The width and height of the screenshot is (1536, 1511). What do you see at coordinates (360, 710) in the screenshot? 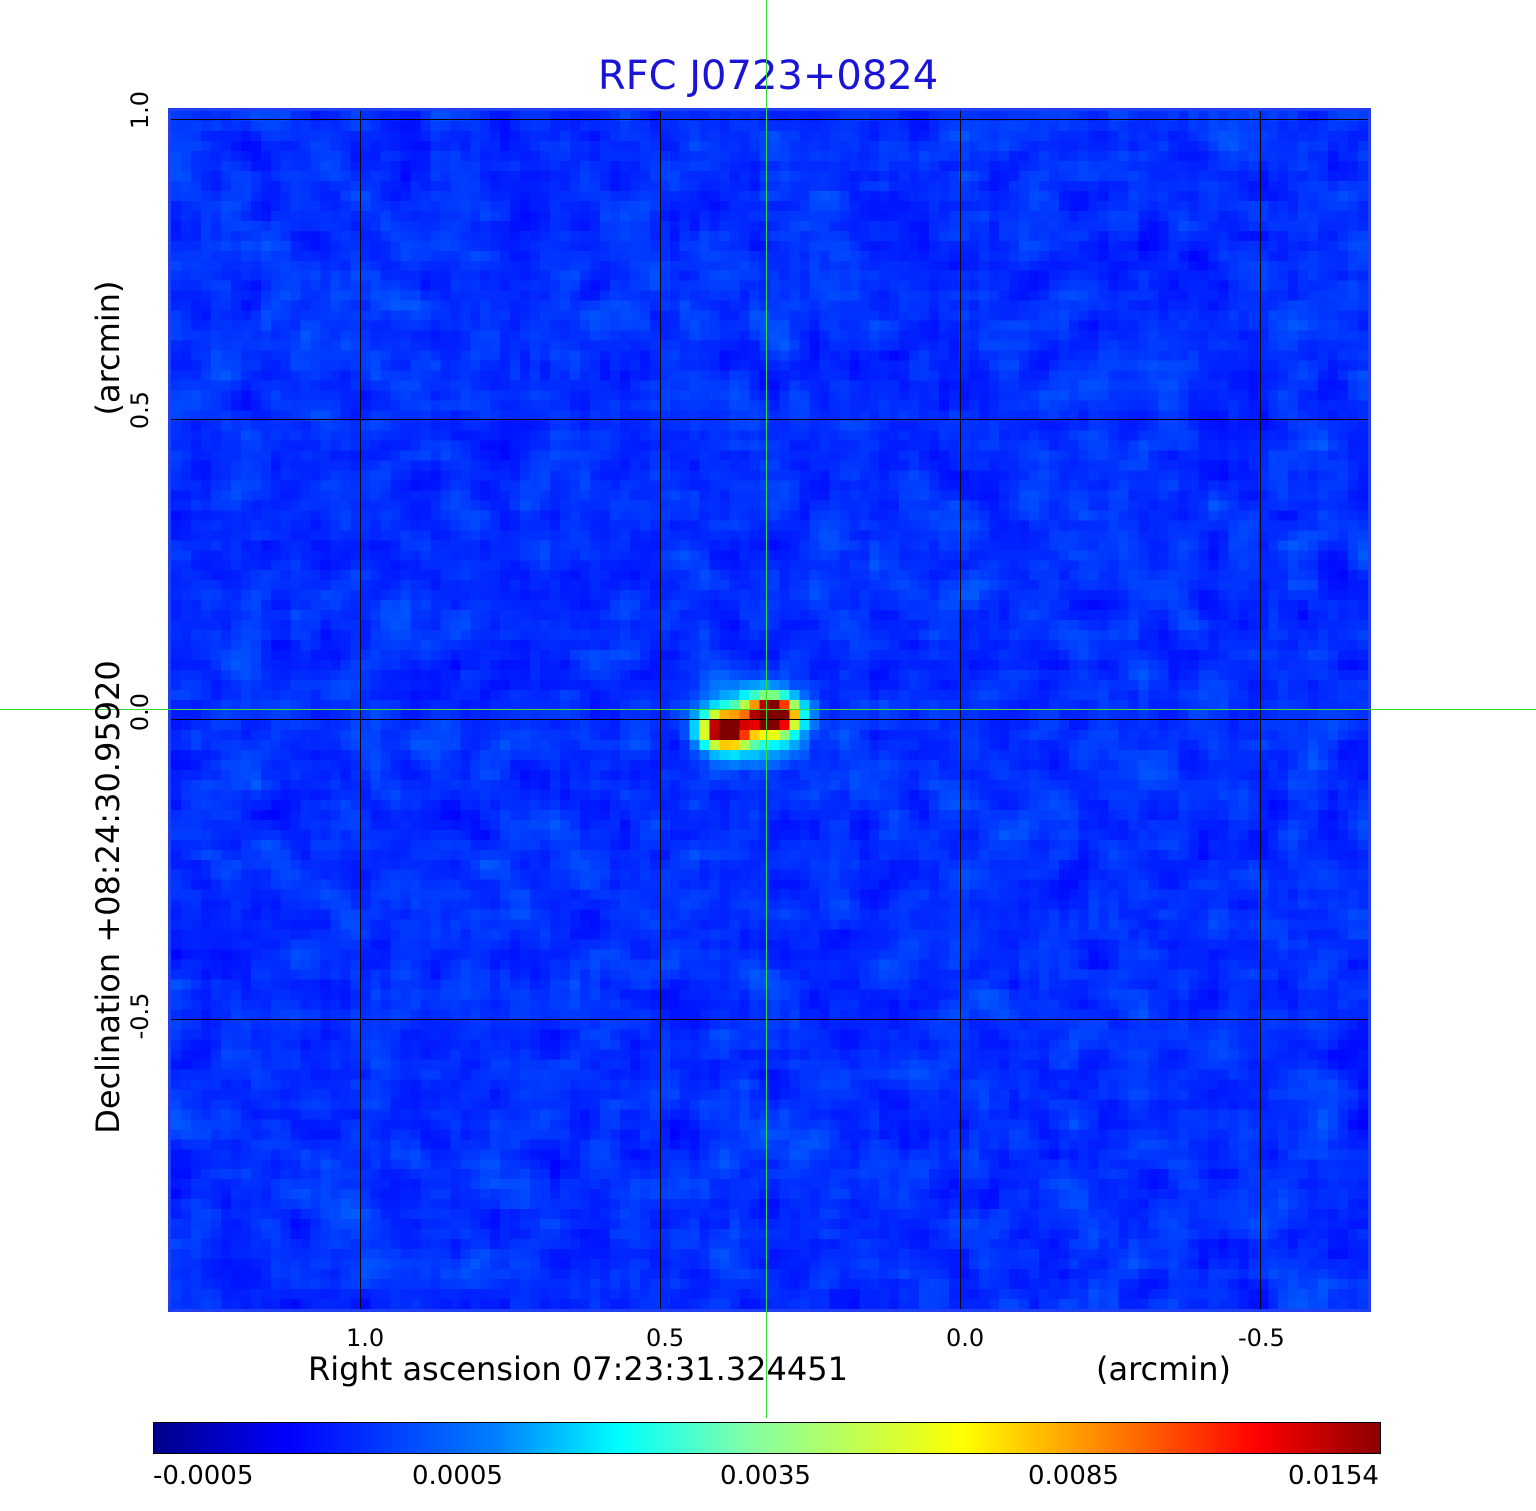
I see `grid-line-ra-1.0` at bounding box center [360, 710].